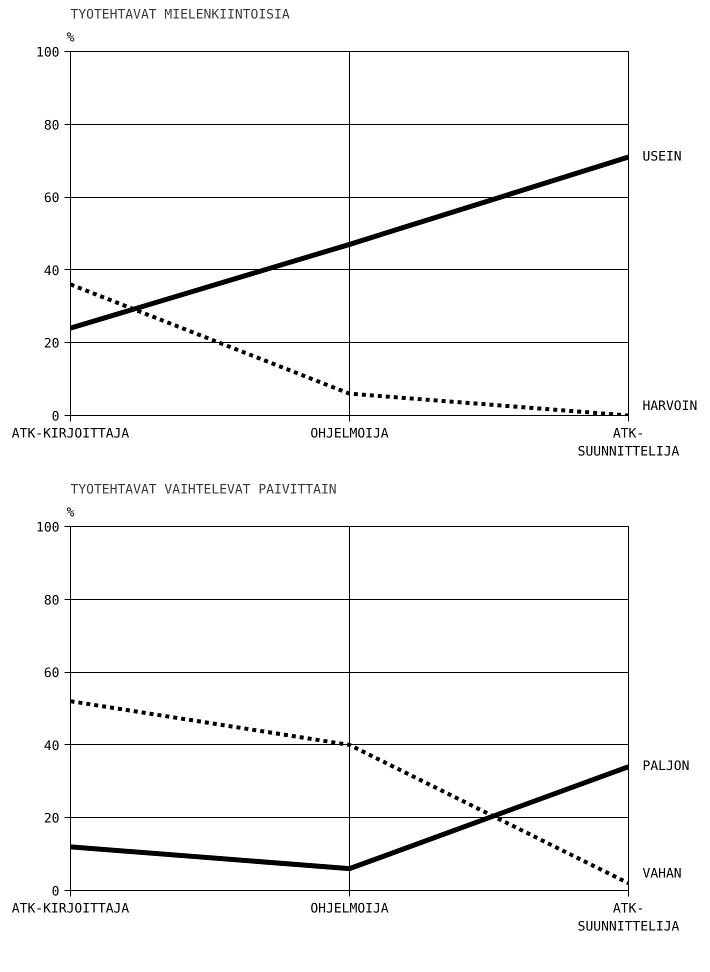 The width and height of the screenshot is (710, 972). What do you see at coordinates (180, 15) in the screenshot?
I see `chart-title: TYOTEHTAVAT MIELENKIINTOISIA` at bounding box center [180, 15].